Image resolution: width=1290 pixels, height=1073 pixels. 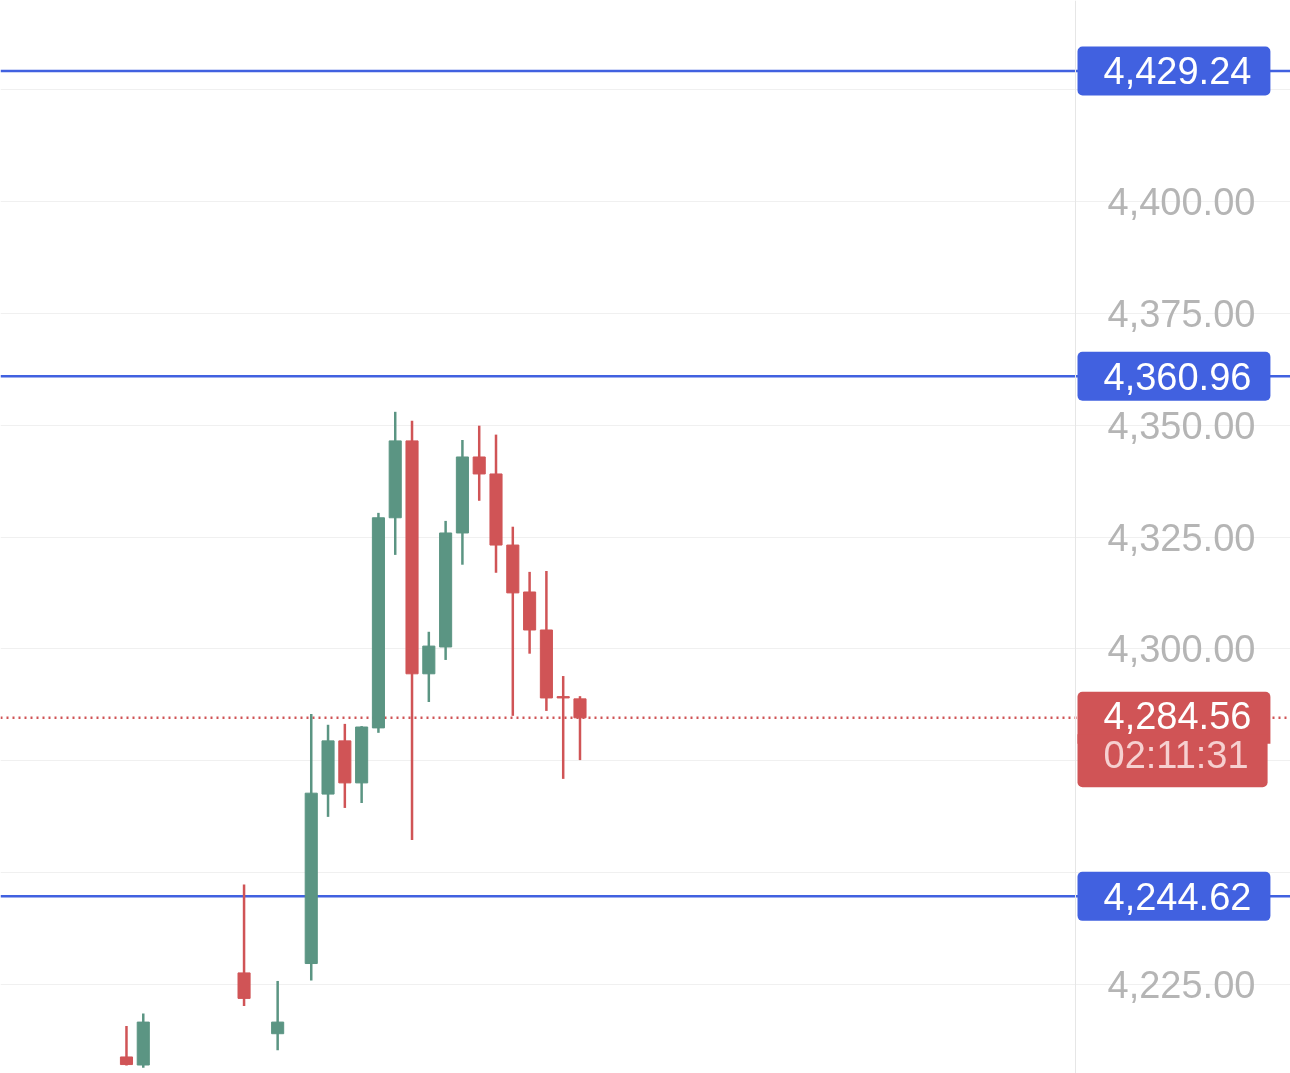 What do you see at coordinates (1181, 984) in the screenshot?
I see `y-tick-label: 4,225.00` at bounding box center [1181, 984].